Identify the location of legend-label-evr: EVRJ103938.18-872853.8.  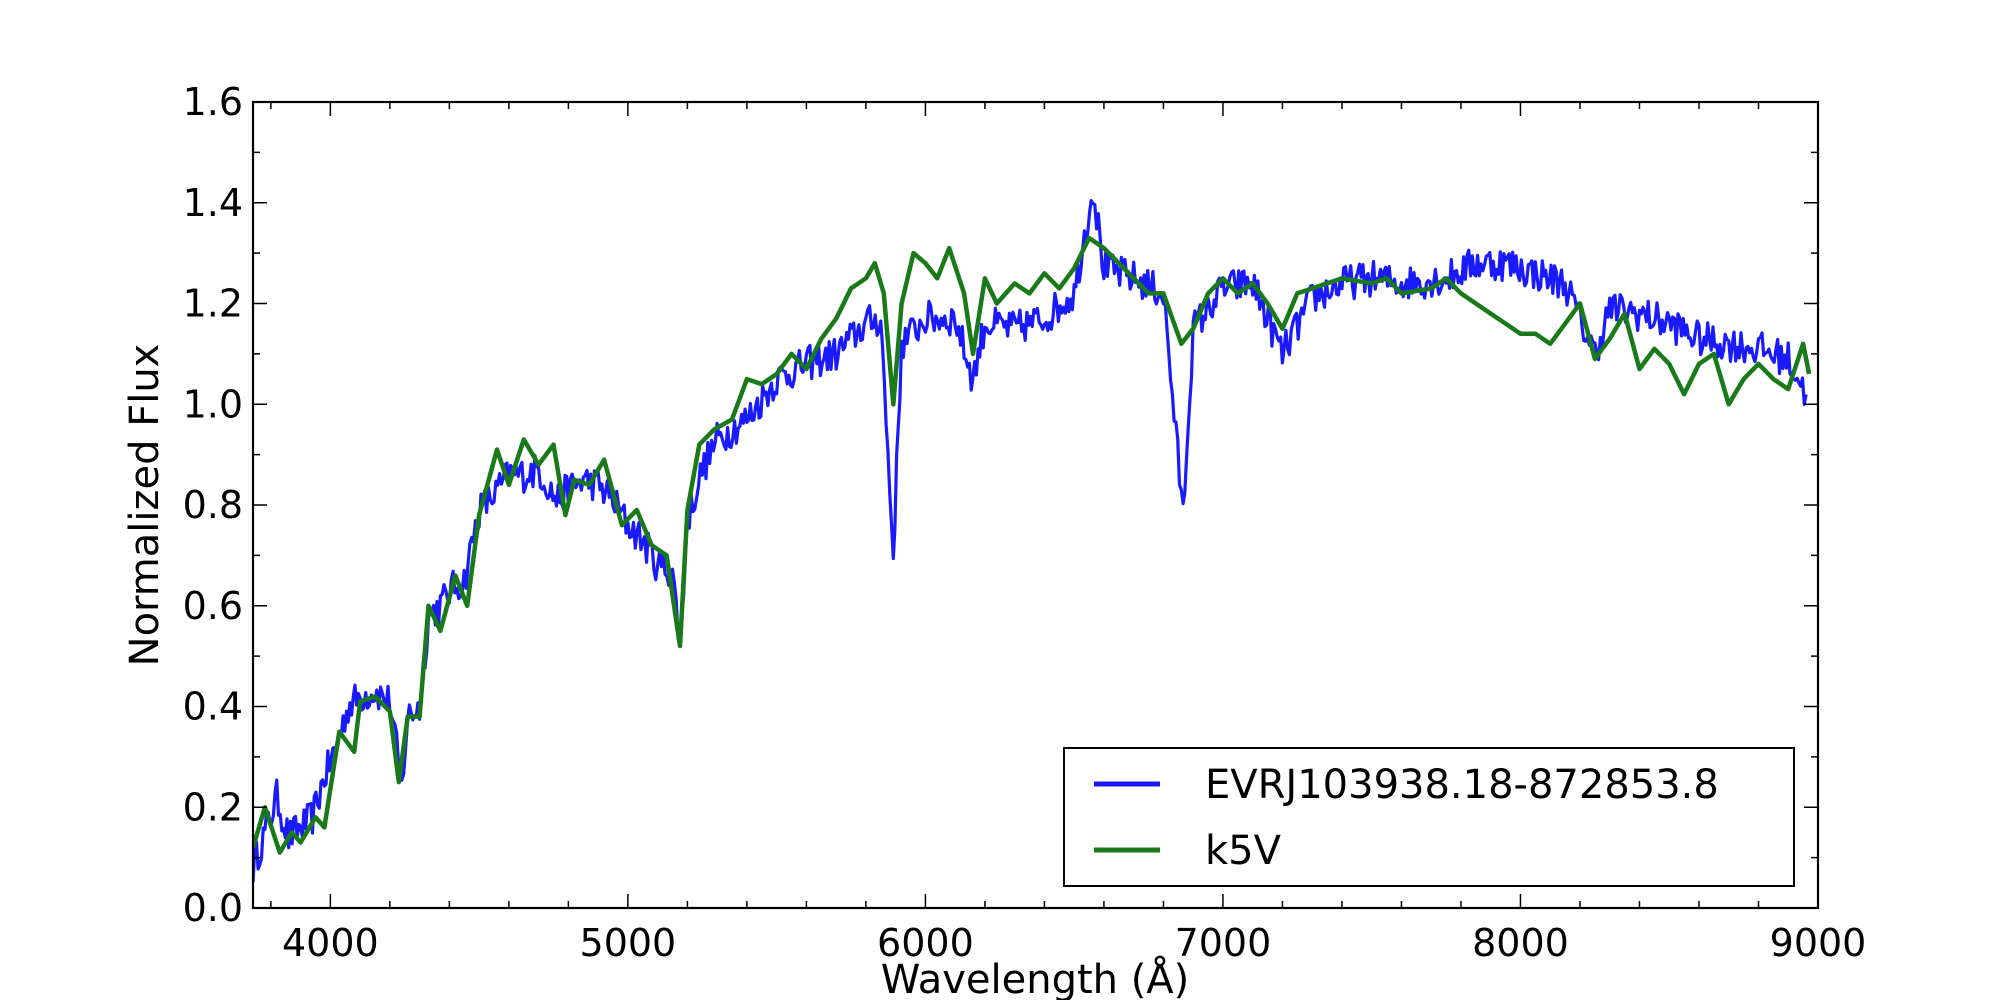
(1462, 785).